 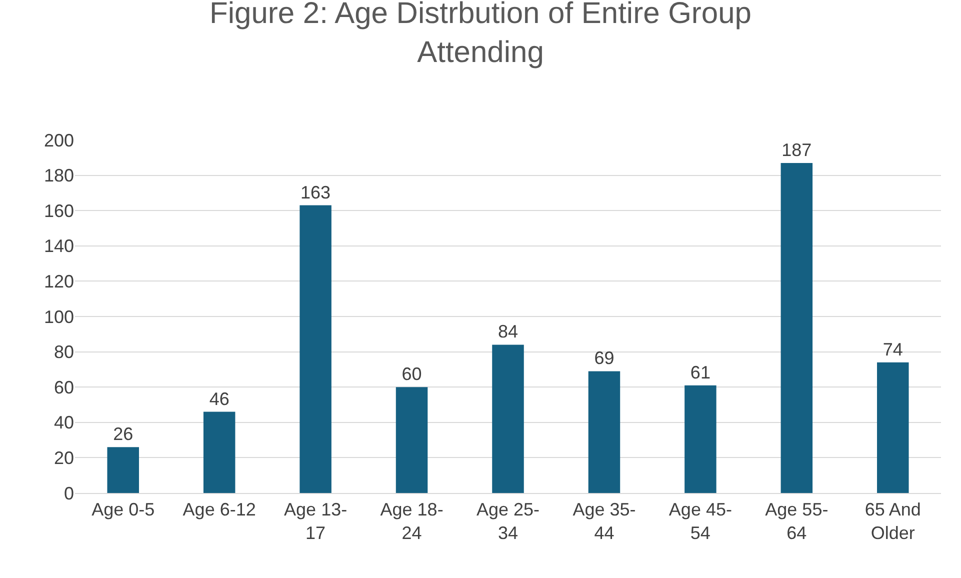 I want to click on data-label: 26, so click(x=123, y=434).